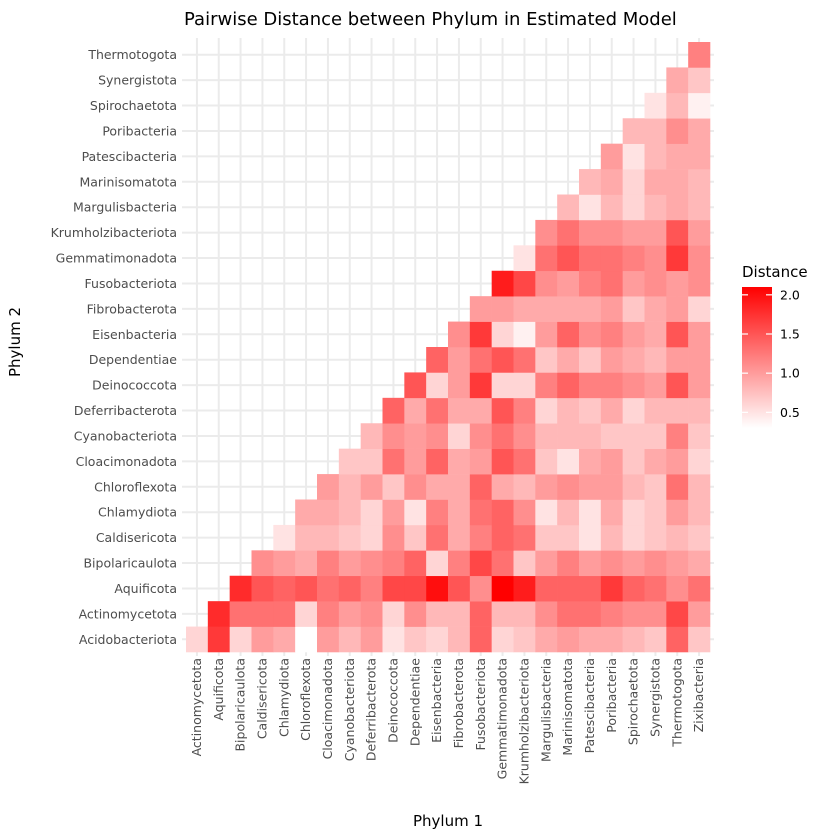 The width and height of the screenshot is (840, 840). I want to click on y-tick-label: Cloacimonadota, so click(126, 461).